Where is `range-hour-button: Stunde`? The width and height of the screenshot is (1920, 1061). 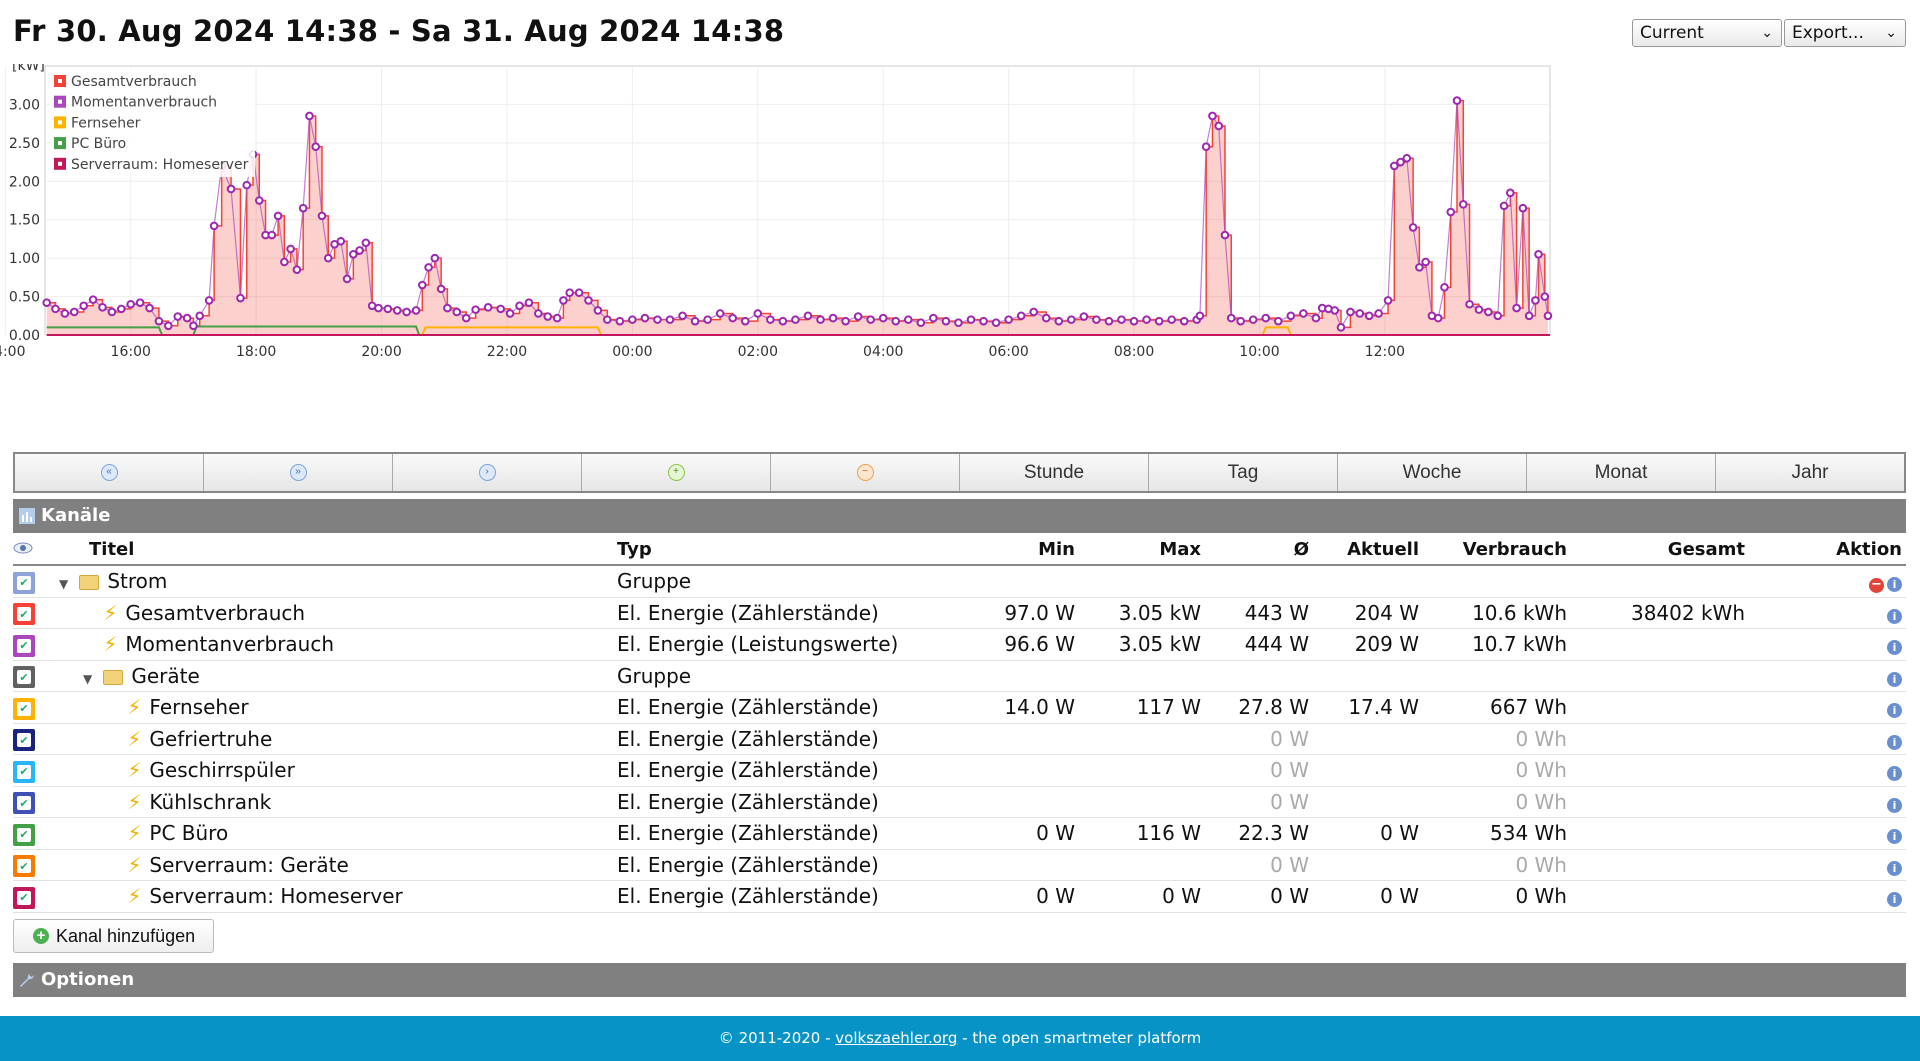 range-hour-button: Stunde is located at coordinates (1054, 472).